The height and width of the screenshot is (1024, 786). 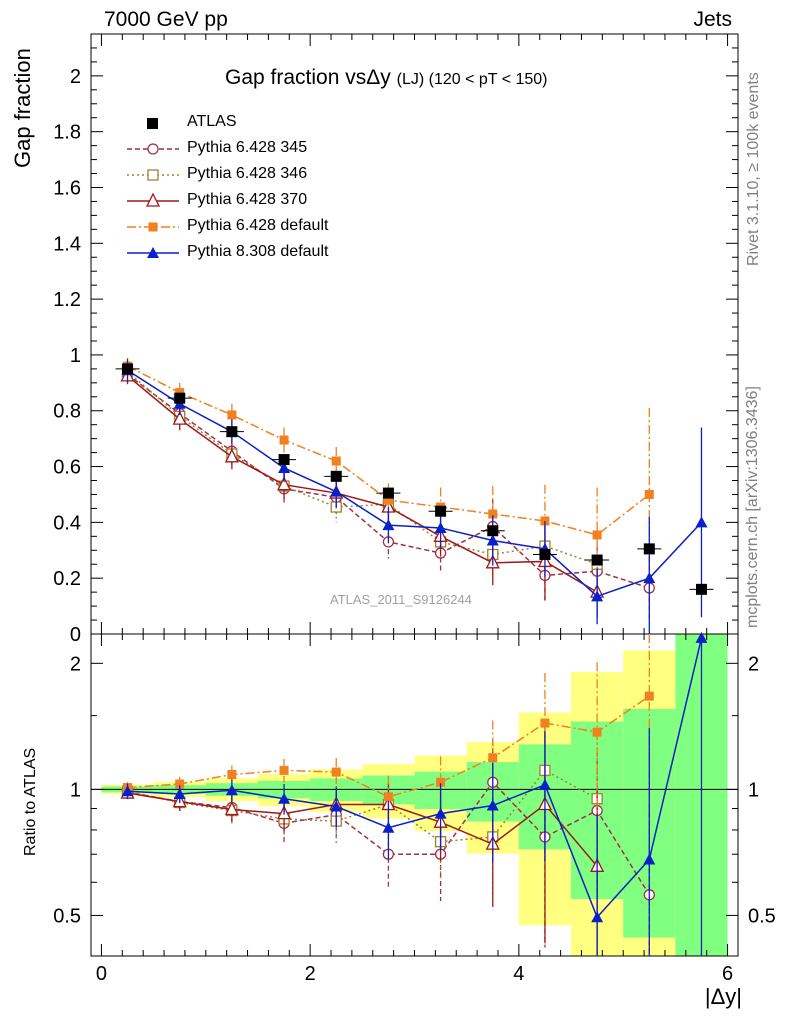 What do you see at coordinates (75, 635) in the screenshot?
I see `main-y-tick-label: 0` at bounding box center [75, 635].